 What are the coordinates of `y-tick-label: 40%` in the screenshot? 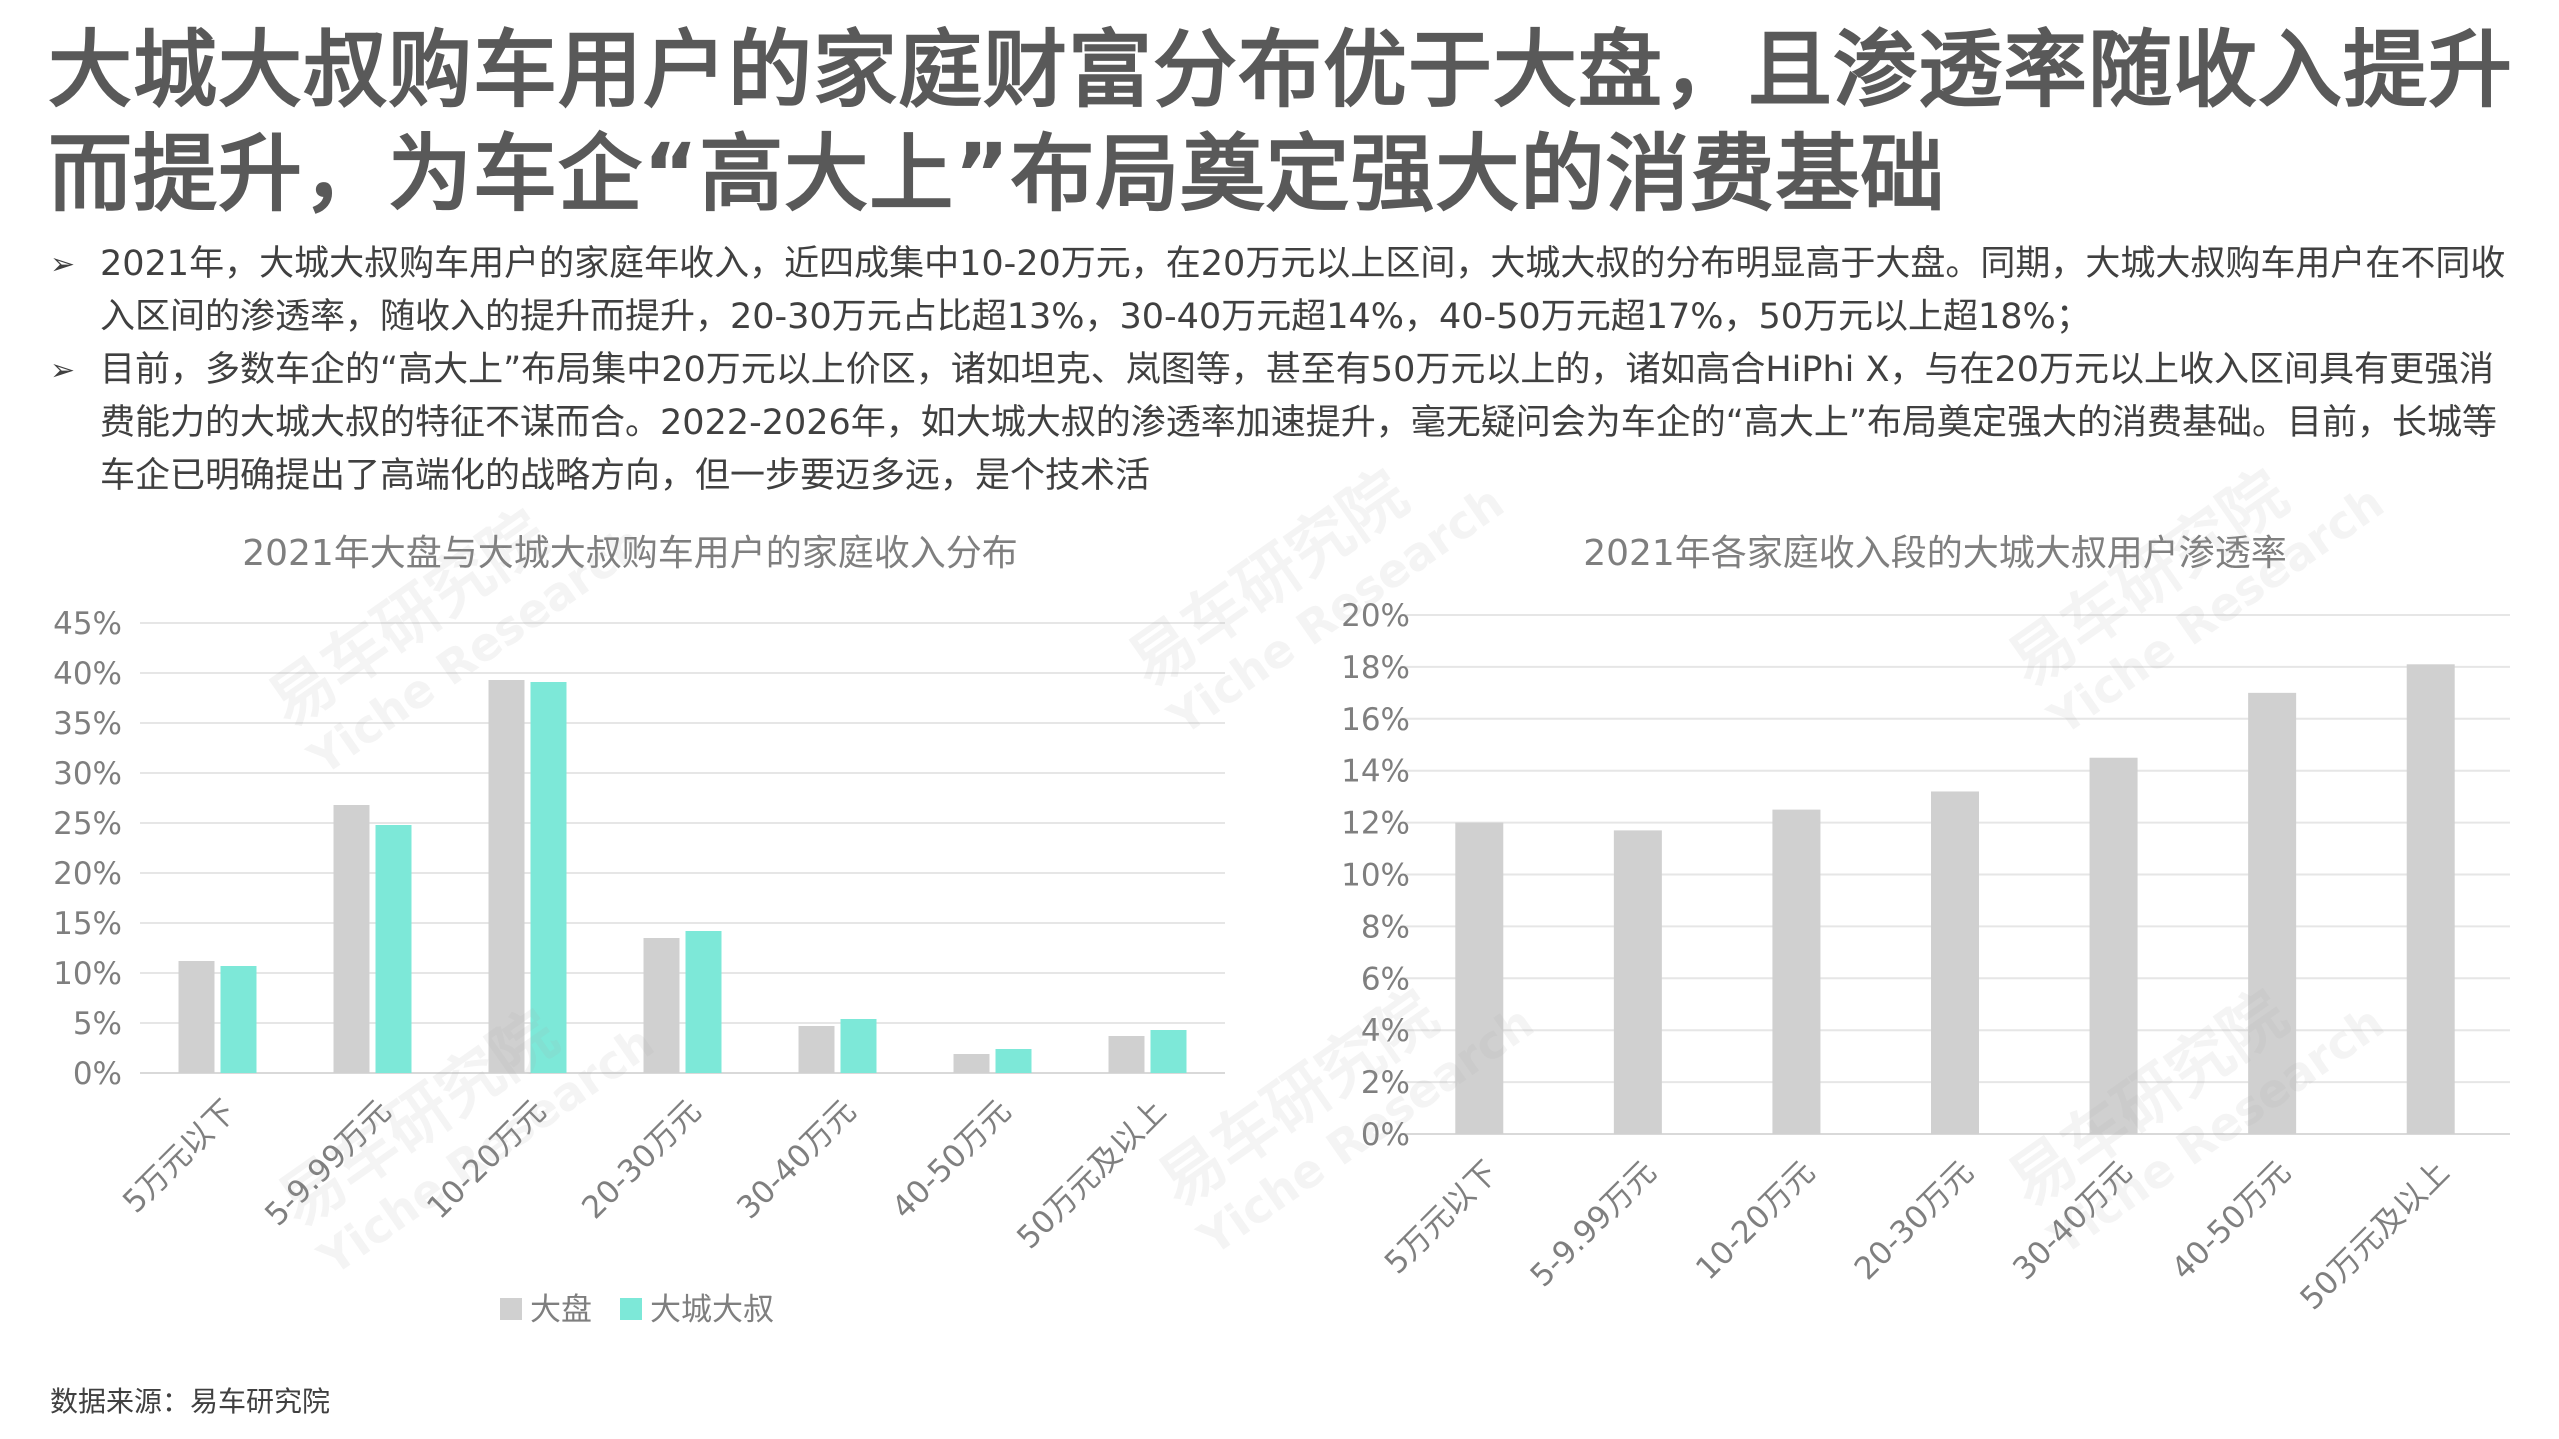 It's located at (87, 674).